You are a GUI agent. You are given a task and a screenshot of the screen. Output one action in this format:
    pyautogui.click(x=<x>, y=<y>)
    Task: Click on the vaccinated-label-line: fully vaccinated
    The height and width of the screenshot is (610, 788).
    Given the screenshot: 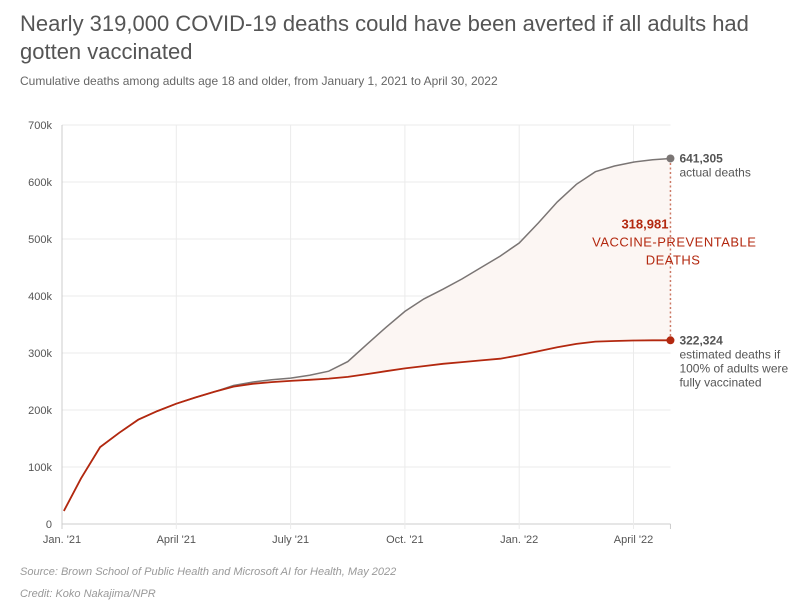 What is the action you would take?
    pyautogui.click(x=720, y=382)
    